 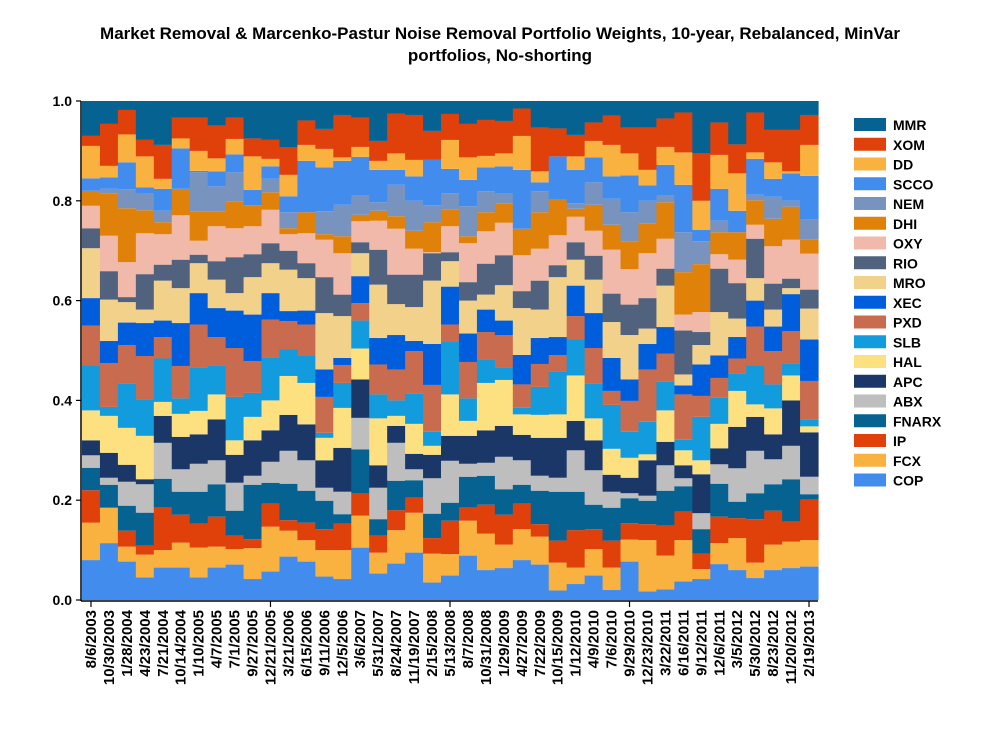 I want to click on x-tick-label: 6/16/2011, so click(x=683, y=643).